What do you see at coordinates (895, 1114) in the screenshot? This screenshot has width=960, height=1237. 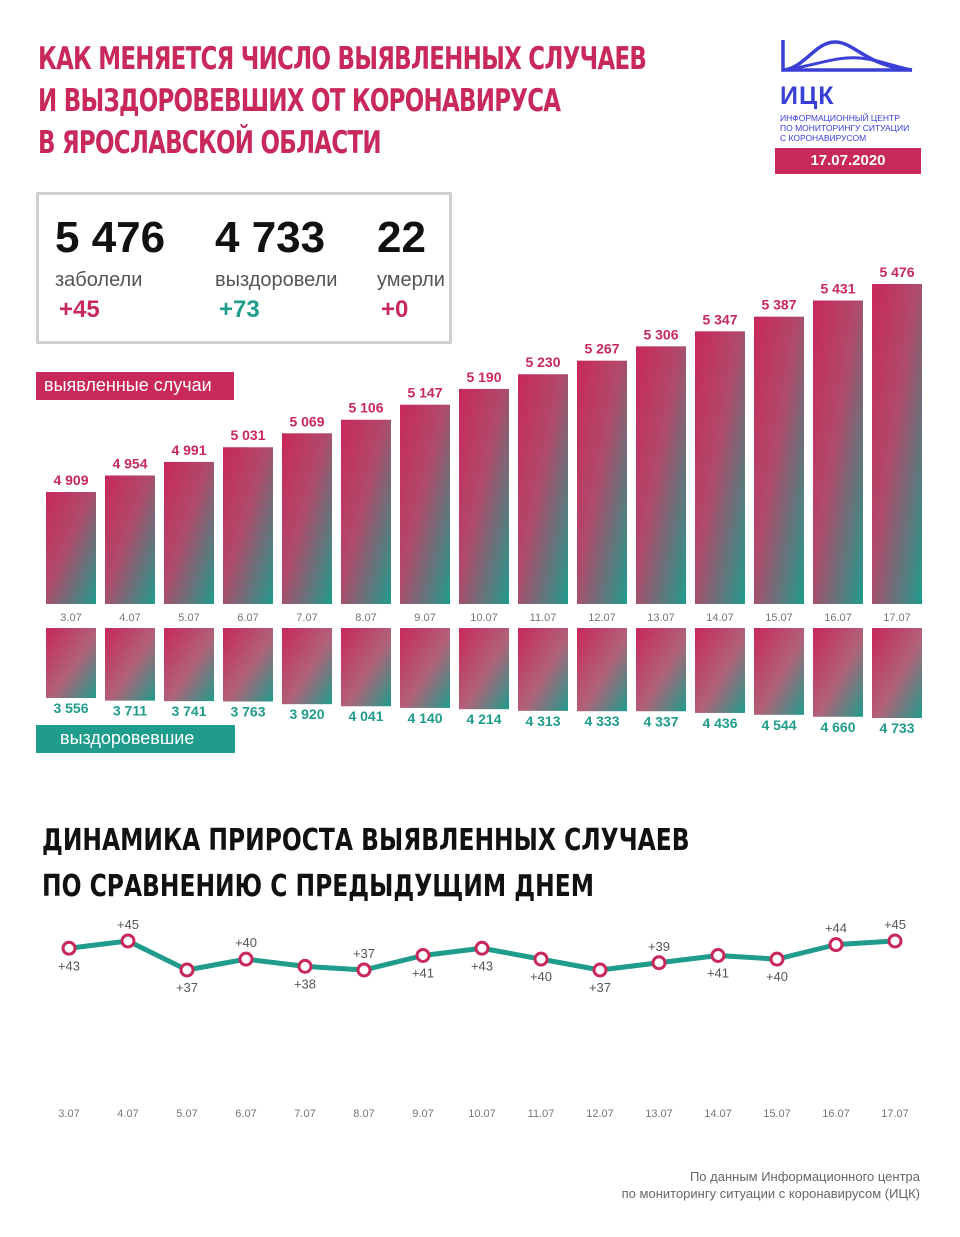 I see `x-tick-label: 17.07` at bounding box center [895, 1114].